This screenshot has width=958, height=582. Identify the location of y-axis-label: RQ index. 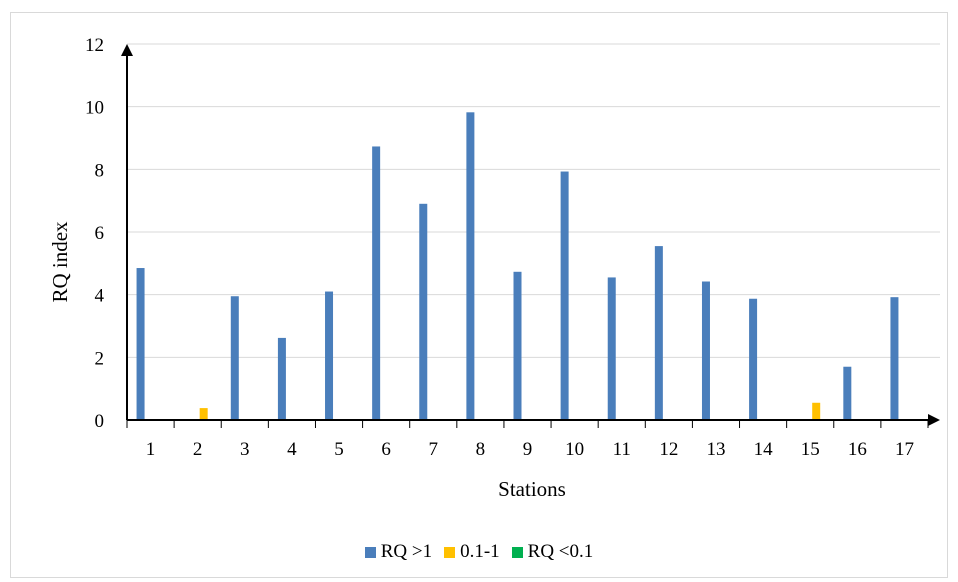
(60, 262).